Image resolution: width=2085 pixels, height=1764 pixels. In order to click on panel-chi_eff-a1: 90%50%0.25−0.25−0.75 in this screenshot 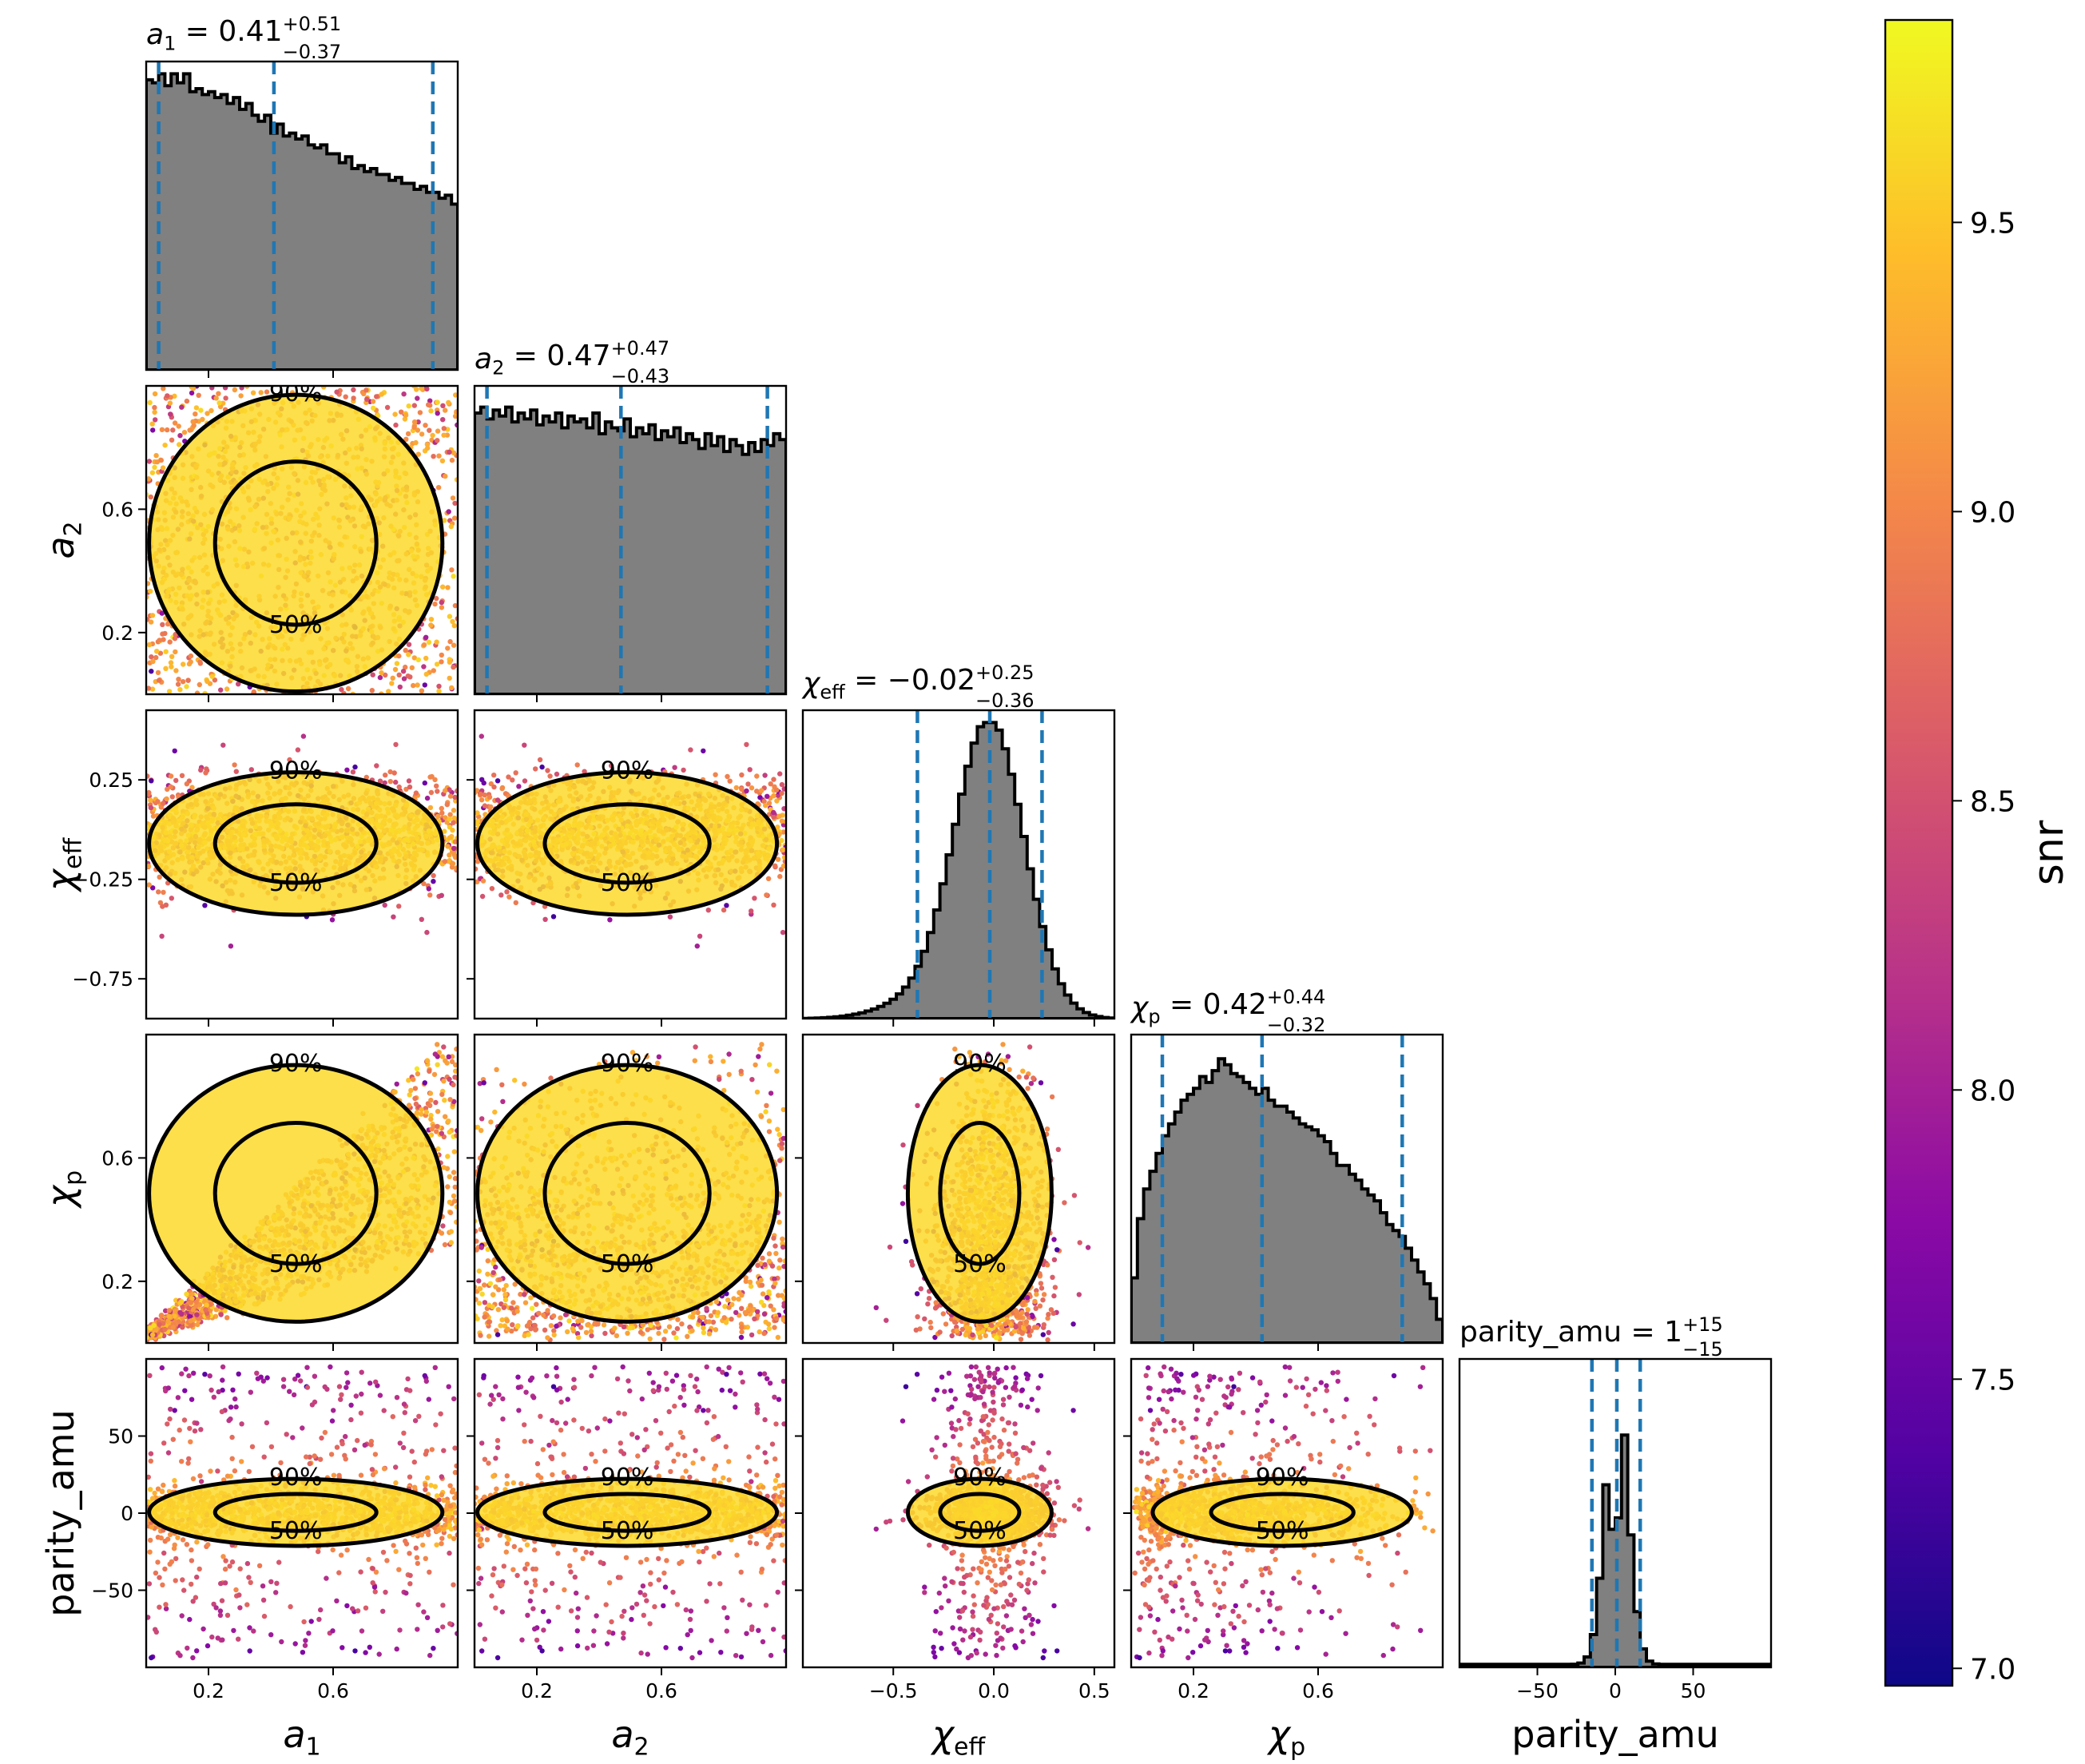, I will do `click(265, 868)`.